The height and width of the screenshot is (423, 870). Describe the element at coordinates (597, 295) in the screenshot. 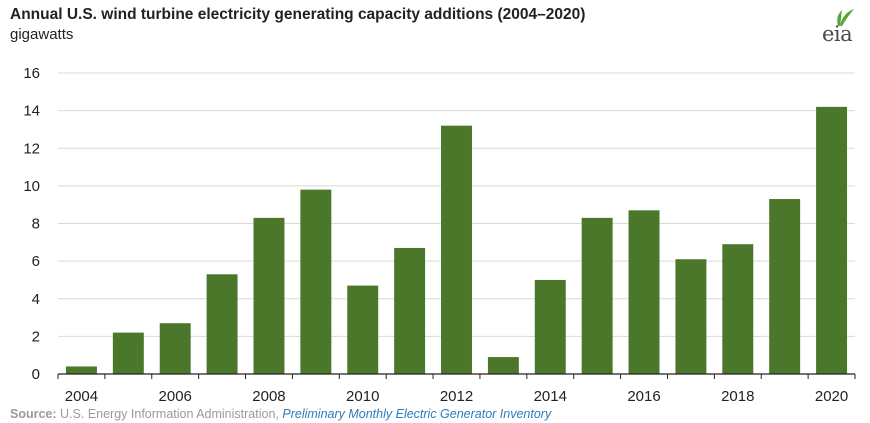

I see `bar-2015` at that location.